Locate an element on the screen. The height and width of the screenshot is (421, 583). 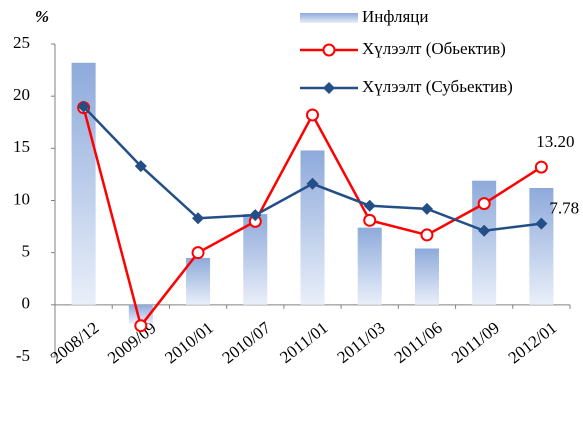
x-tick-label: 2011/06 is located at coordinates (418, 342).